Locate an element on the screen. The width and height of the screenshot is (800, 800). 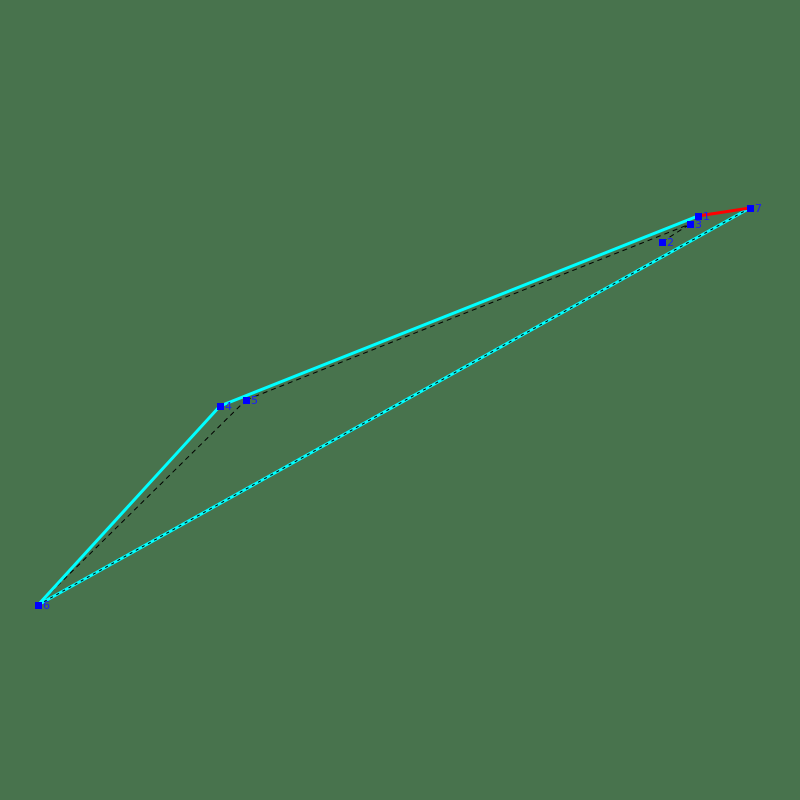
point-4: 4 is located at coordinates (224, 406).